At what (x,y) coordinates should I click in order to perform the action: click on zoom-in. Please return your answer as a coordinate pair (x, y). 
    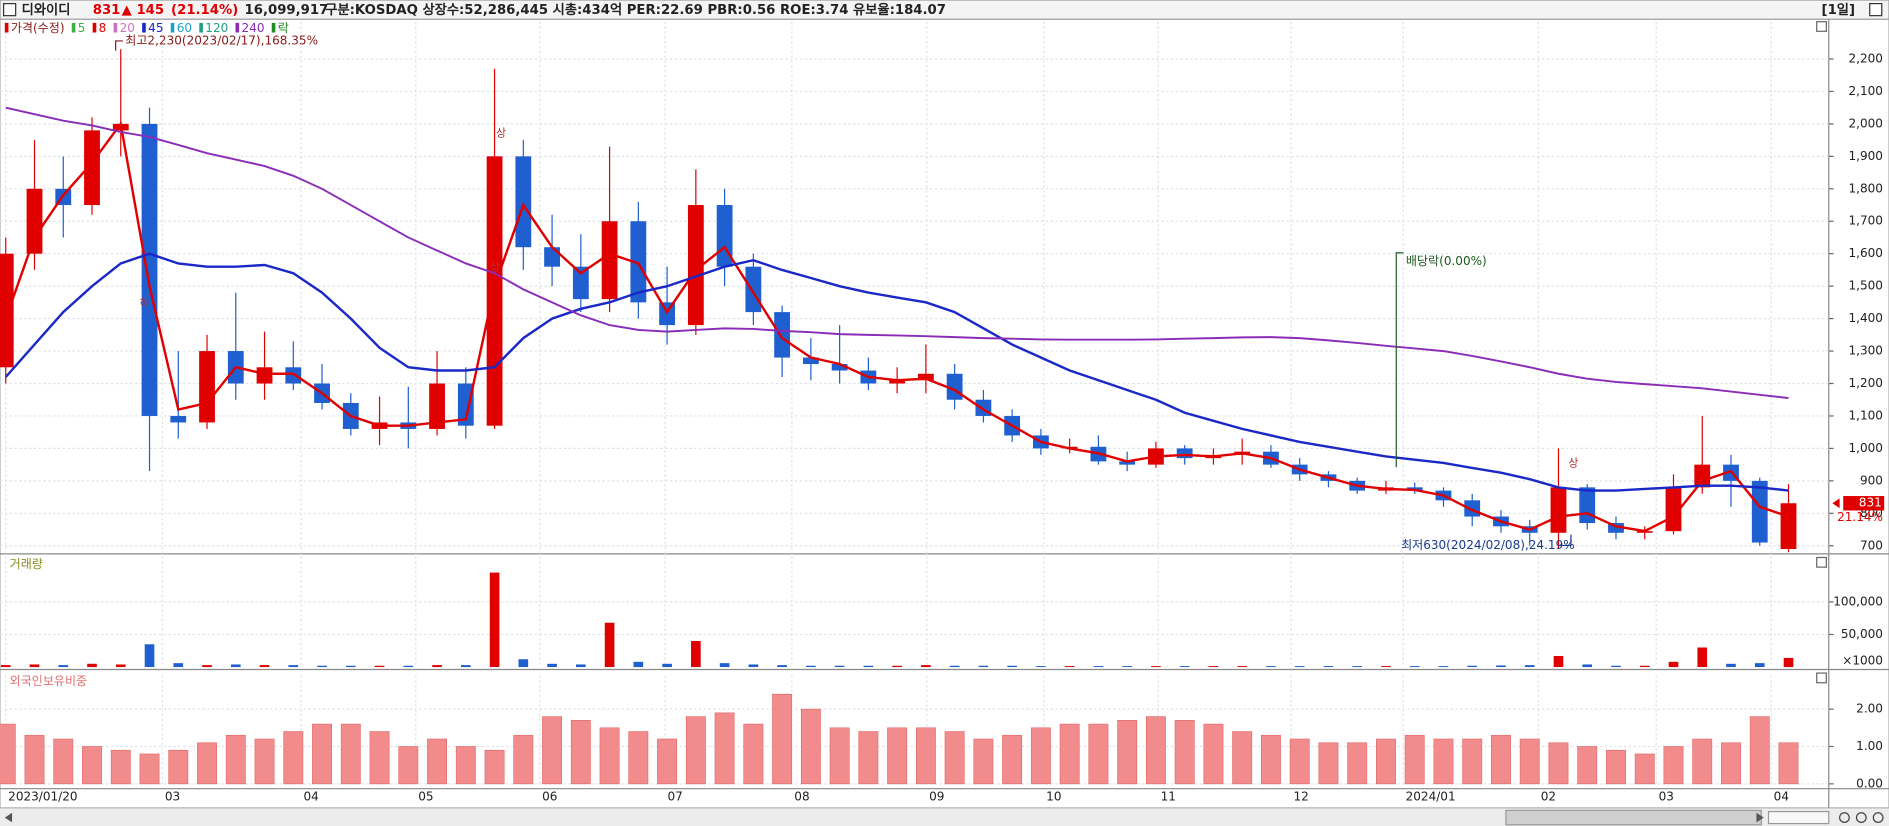
    Looking at the image, I should click on (1878, 817).